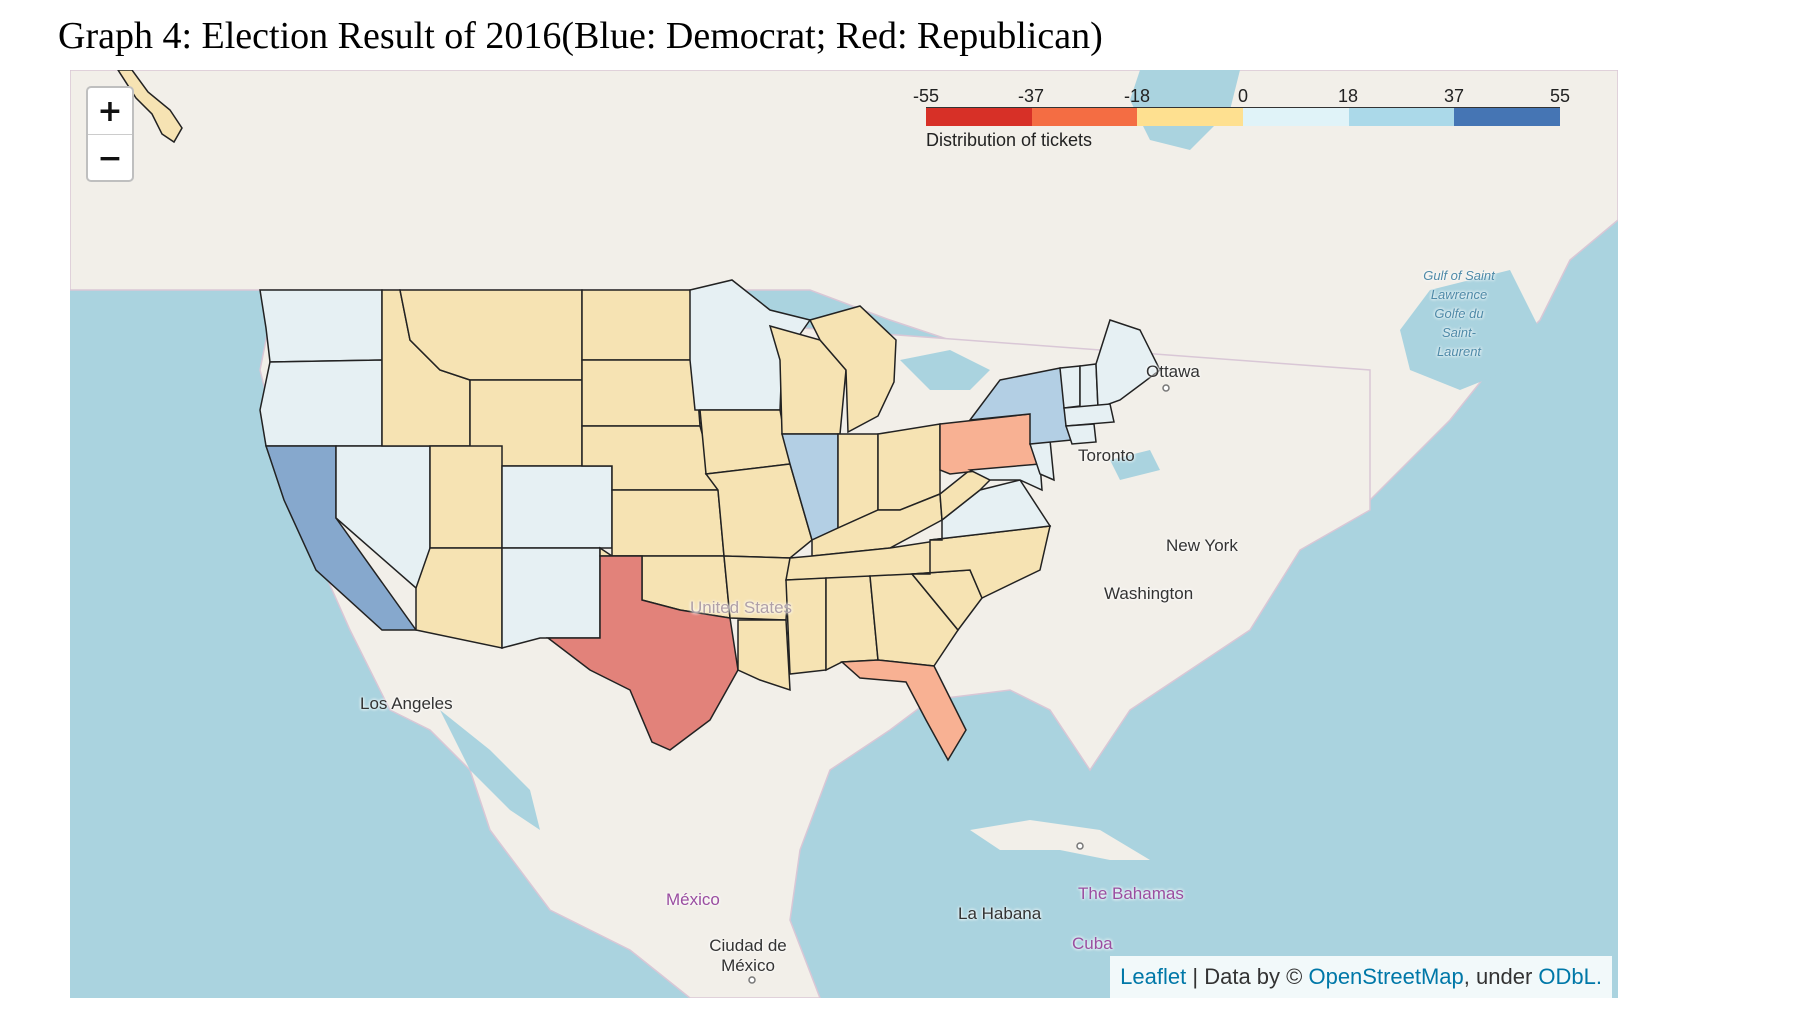 Image resolution: width=1798 pixels, height=1024 pixels. I want to click on label-los-angeles: Los Angeles, so click(406, 703).